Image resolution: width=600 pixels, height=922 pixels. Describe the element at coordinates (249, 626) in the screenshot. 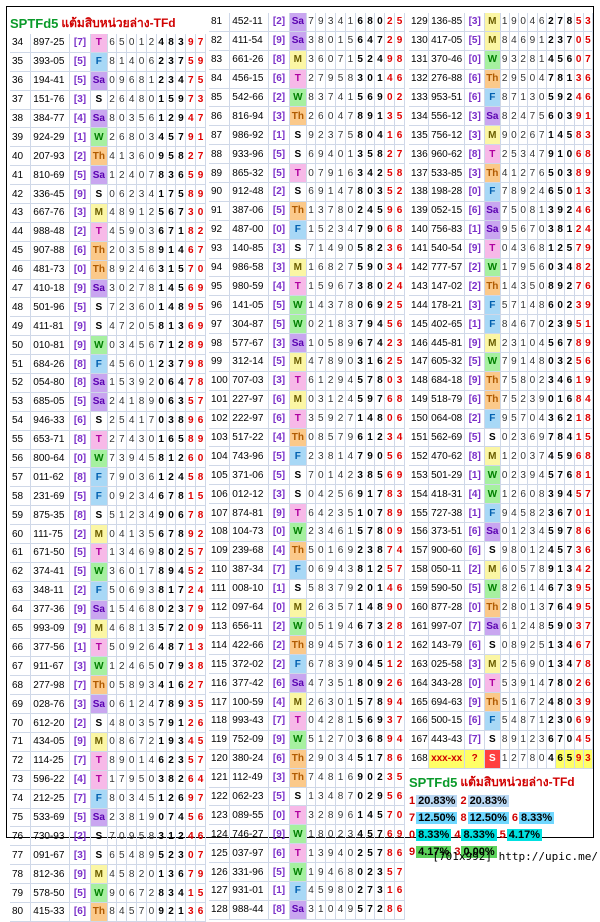

I see `draw-number: 656-11` at that location.